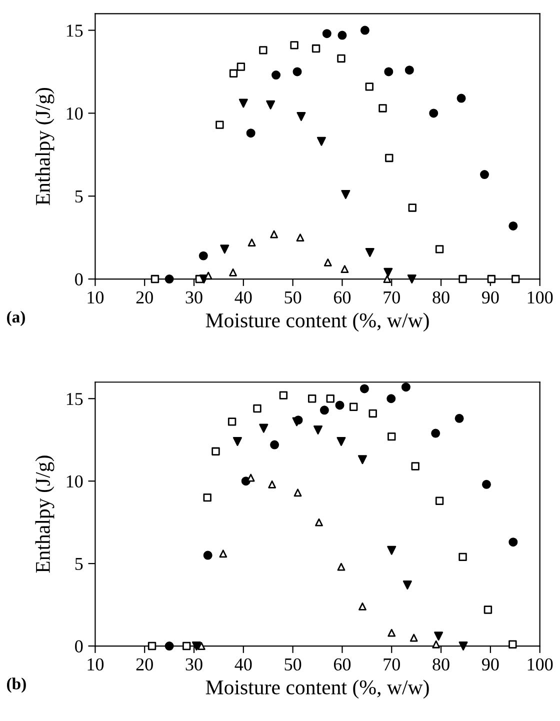  Describe the element at coordinates (144, 664) in the screenshot. I see `x-tick-label: 20` at that location.